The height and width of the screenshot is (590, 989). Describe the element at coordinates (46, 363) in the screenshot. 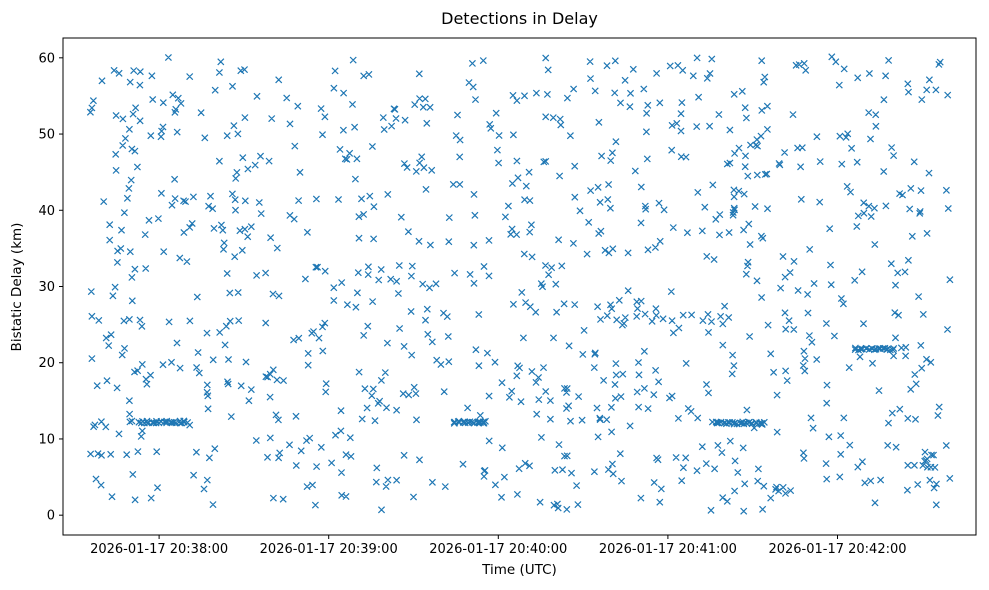

I see `y-tick-label: 20` at that location.